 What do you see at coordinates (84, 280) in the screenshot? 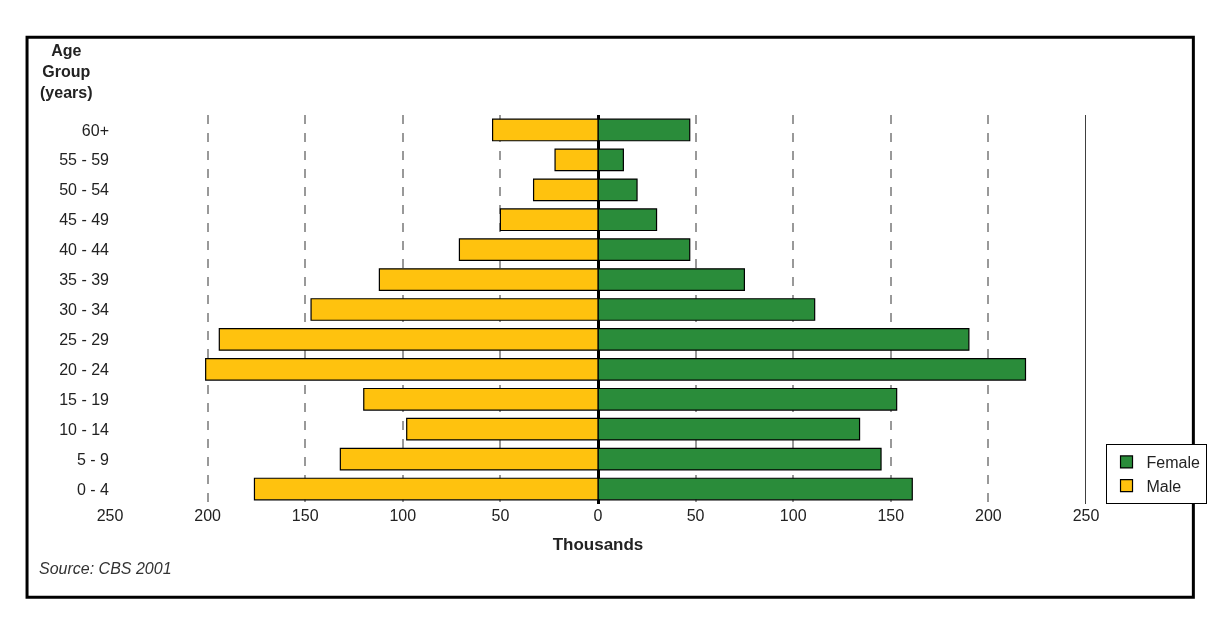
I see `y-tick-label: 35 - 39` at bounding box center [84, 280].